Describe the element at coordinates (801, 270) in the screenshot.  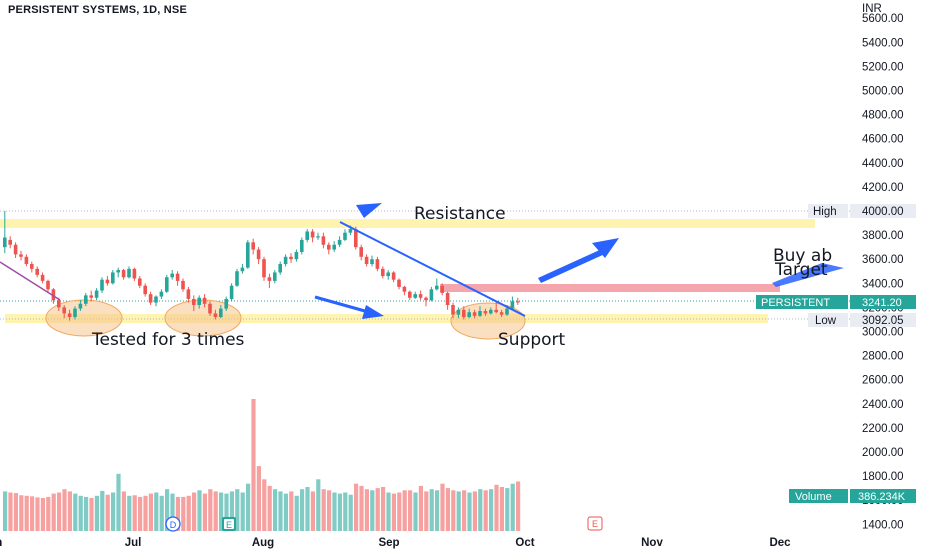
I see `target-label: Target` at that location.